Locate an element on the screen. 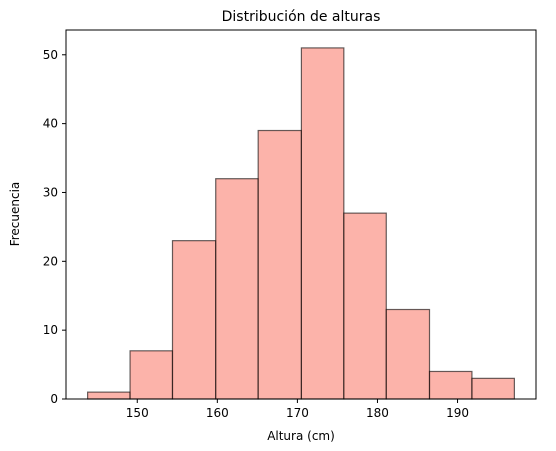 The image size is (556, 451). x-tick-label: 180 is located at coordinates (377, 413).